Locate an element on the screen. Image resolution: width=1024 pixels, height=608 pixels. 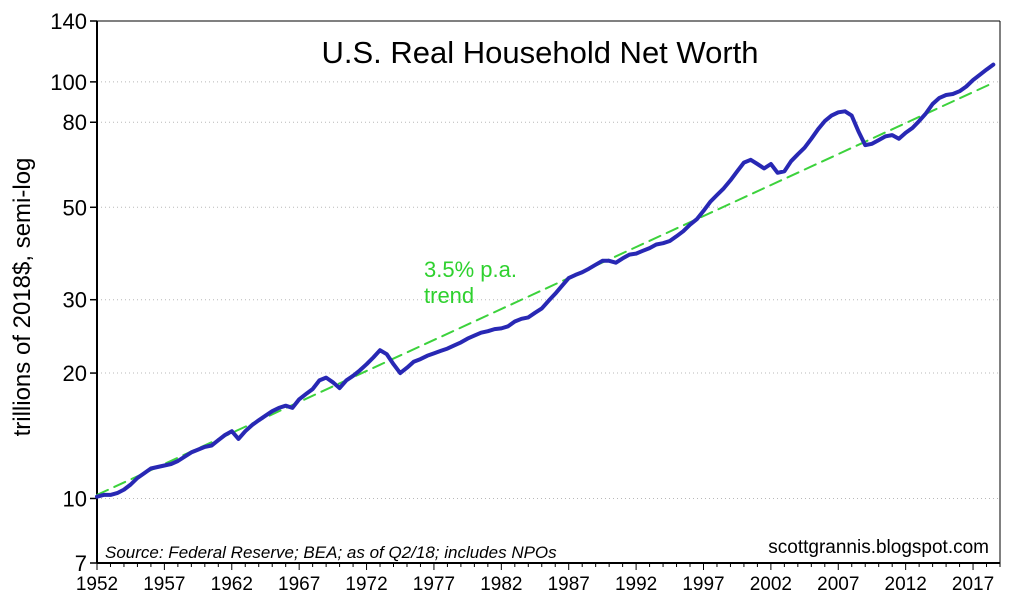
y-tick-label: 80 is located at coordinates (75, 122).